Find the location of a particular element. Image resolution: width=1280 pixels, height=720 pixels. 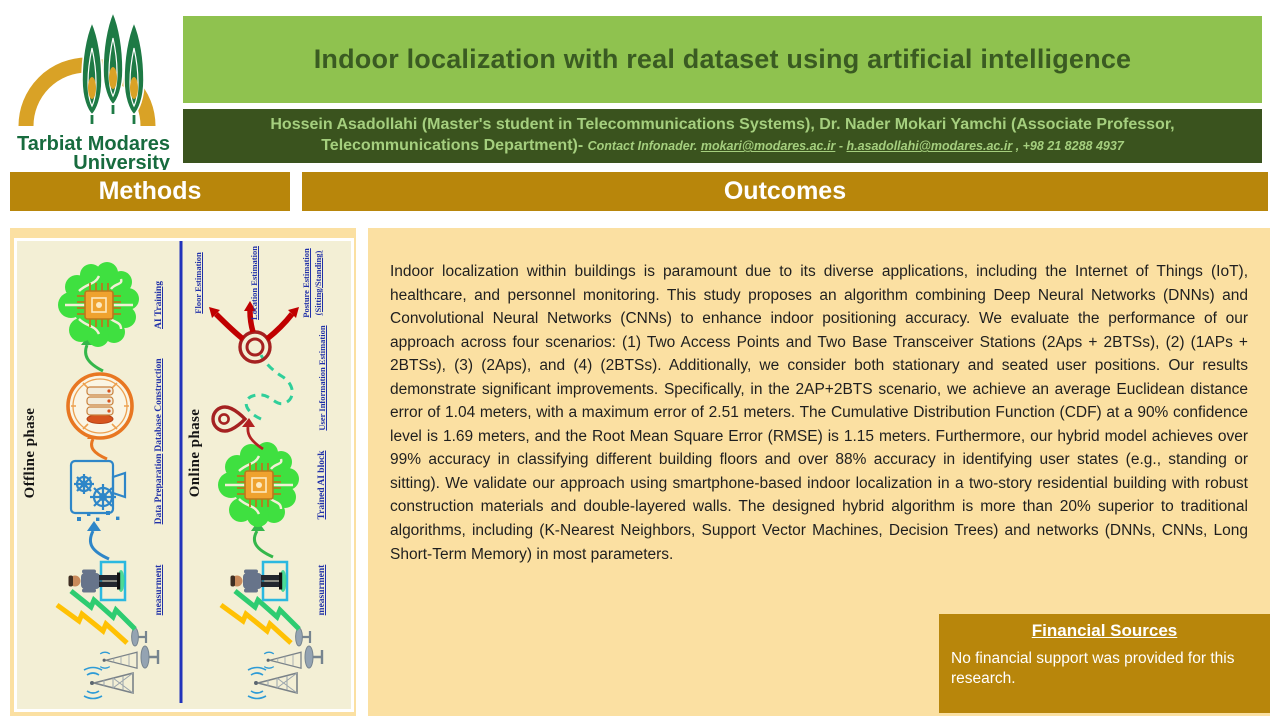

label-measurement-online: measurment is located at coordinates (322, 590).